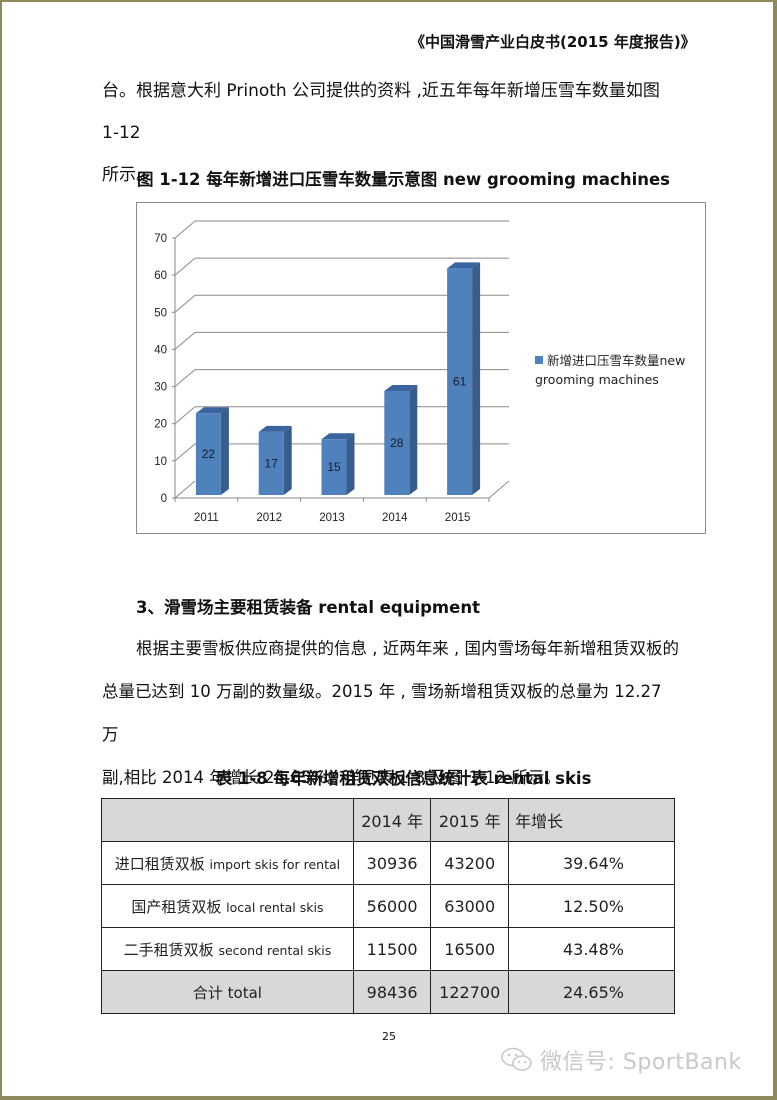 The height and width of the screenshot is (1100, 777). I want to click on total-growth: 24.65%, so click(591, 992).